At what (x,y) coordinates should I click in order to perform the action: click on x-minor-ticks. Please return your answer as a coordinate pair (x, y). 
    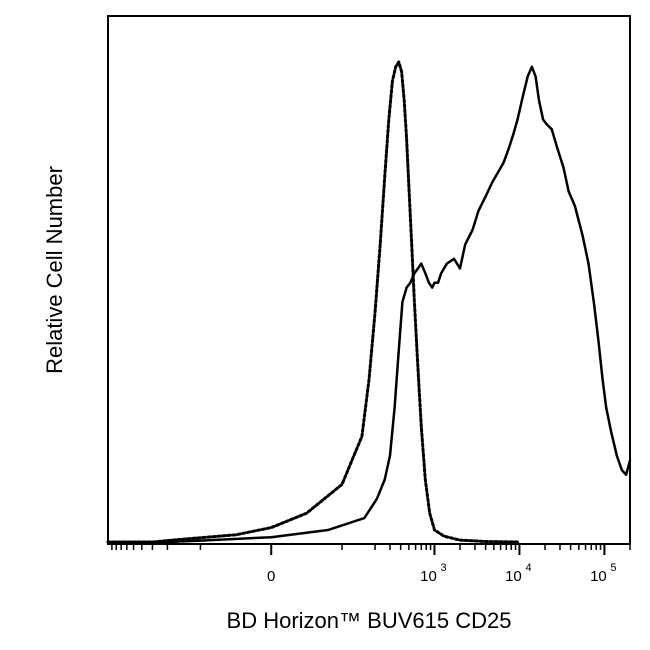
    Looking at the image, I should click on (371, 547).